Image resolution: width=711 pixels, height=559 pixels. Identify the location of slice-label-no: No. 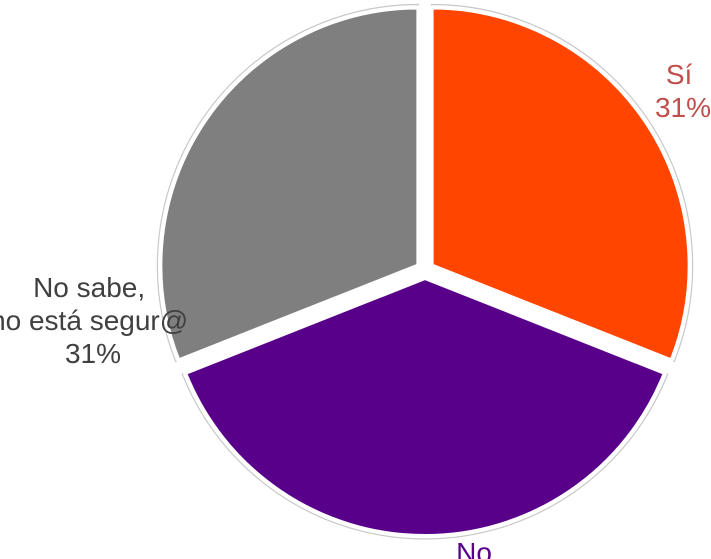
(474, 548).